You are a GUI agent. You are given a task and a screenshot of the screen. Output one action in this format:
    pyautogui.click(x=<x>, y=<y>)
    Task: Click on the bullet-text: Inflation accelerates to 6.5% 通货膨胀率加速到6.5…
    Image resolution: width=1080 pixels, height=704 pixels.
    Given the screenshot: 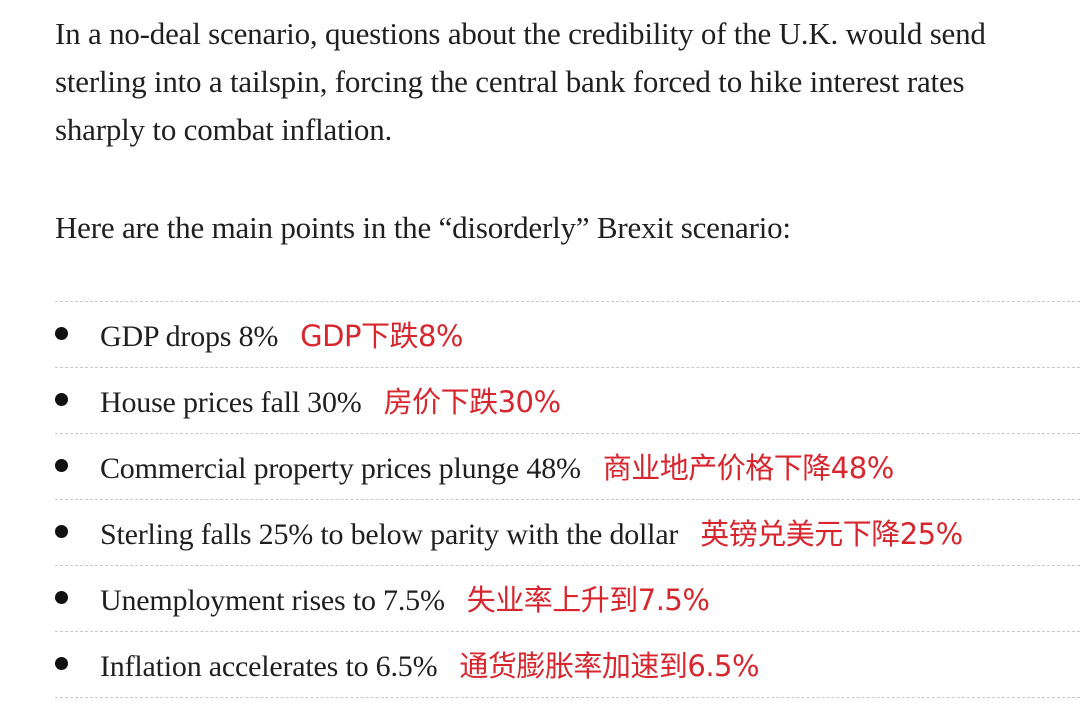 What is the action you would take?
    pyautogui.click(x=430, y=666)
    